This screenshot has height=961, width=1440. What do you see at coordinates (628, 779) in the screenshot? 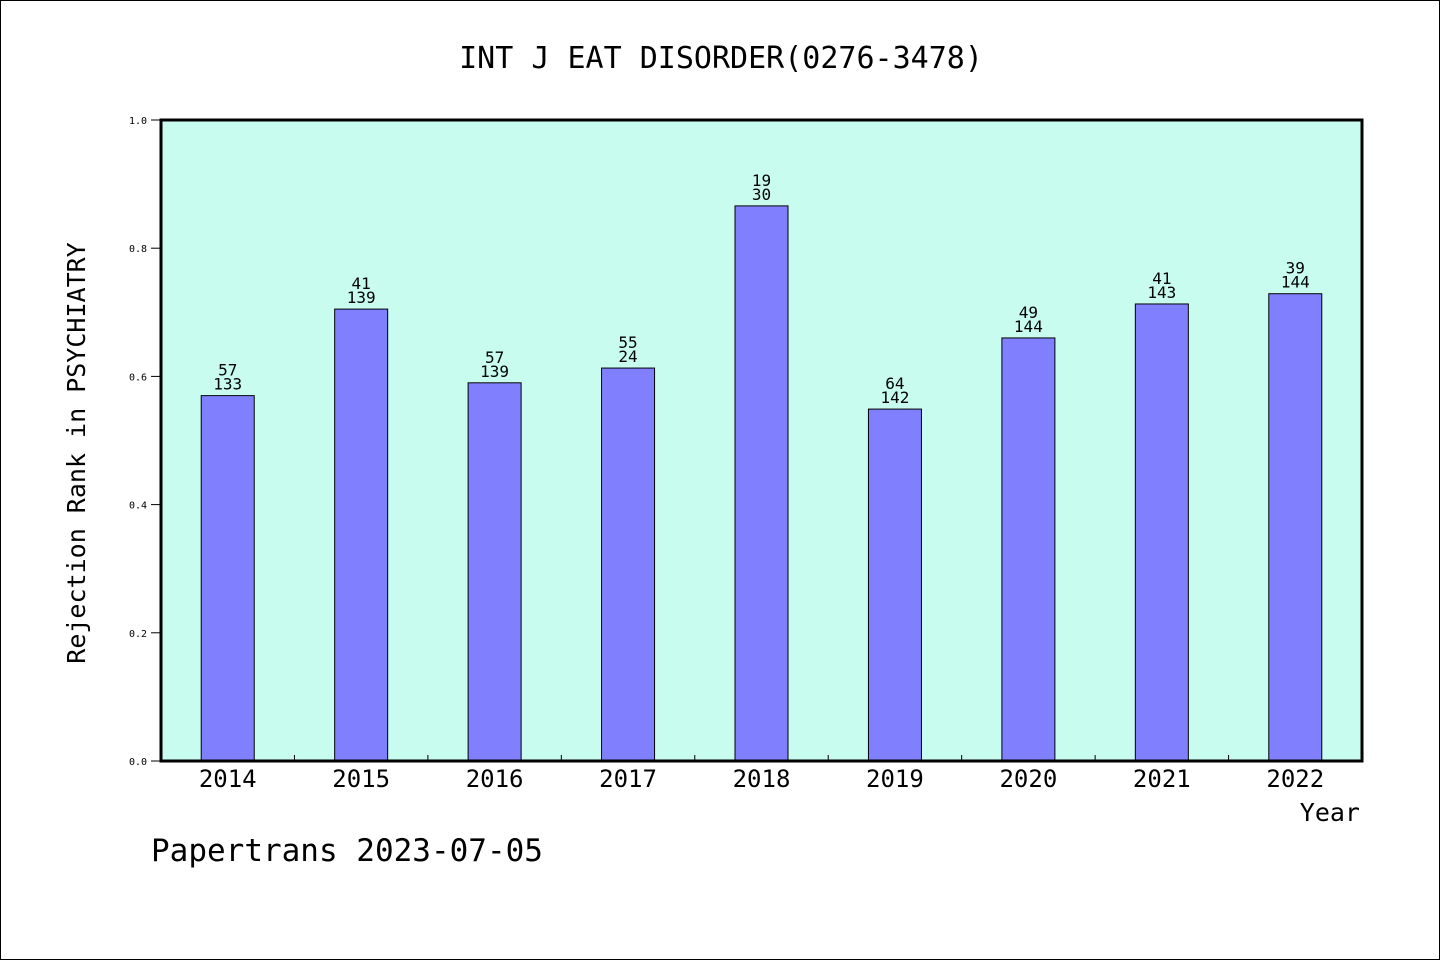
I see `x-tick-label: 2017` at bounding box center [628, 779].